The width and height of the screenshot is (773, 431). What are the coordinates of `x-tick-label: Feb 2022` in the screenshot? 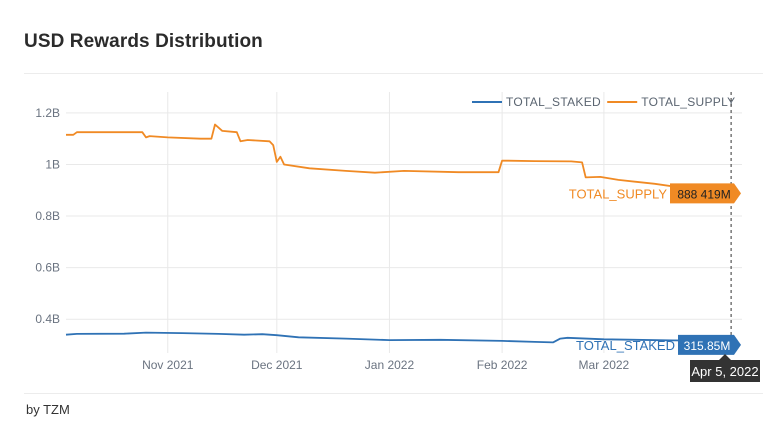 It's located at (502, 365).